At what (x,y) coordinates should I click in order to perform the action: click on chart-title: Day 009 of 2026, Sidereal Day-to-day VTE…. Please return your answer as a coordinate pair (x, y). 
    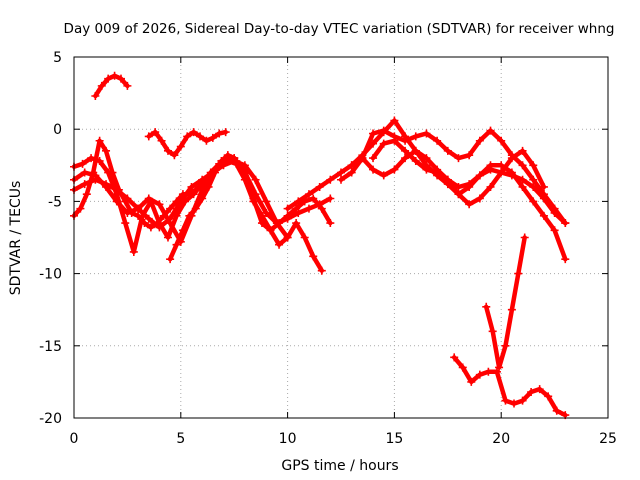
    Looking at the image, I should click on (339, 29).